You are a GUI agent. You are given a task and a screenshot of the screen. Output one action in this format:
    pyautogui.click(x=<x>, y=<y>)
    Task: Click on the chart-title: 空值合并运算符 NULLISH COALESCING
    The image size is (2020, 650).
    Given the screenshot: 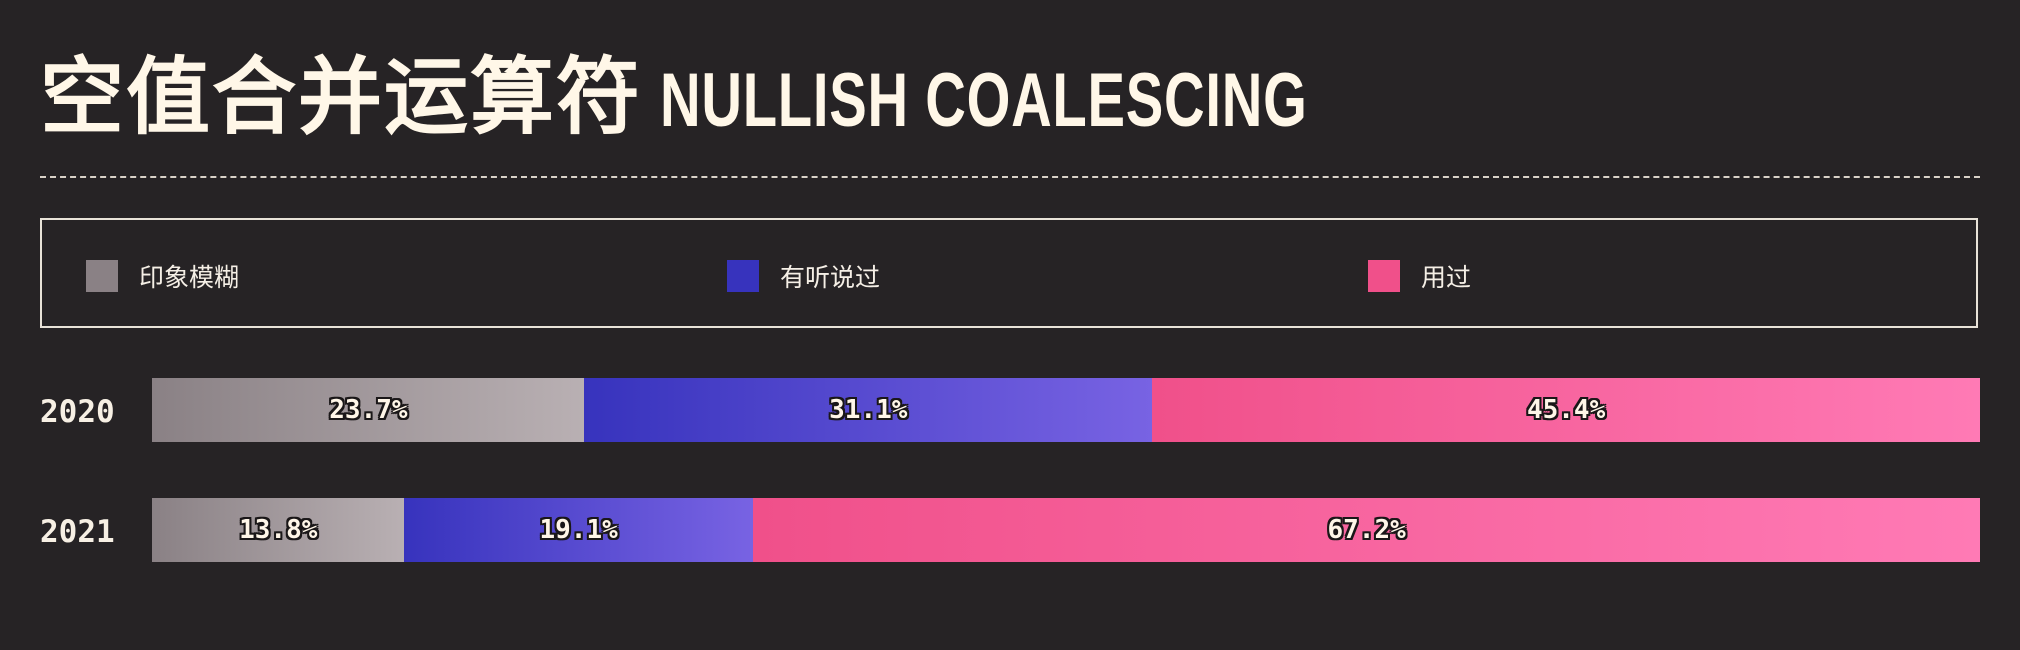 What is the action you would take?
    pyautogui.click(x=787, y=90)
    